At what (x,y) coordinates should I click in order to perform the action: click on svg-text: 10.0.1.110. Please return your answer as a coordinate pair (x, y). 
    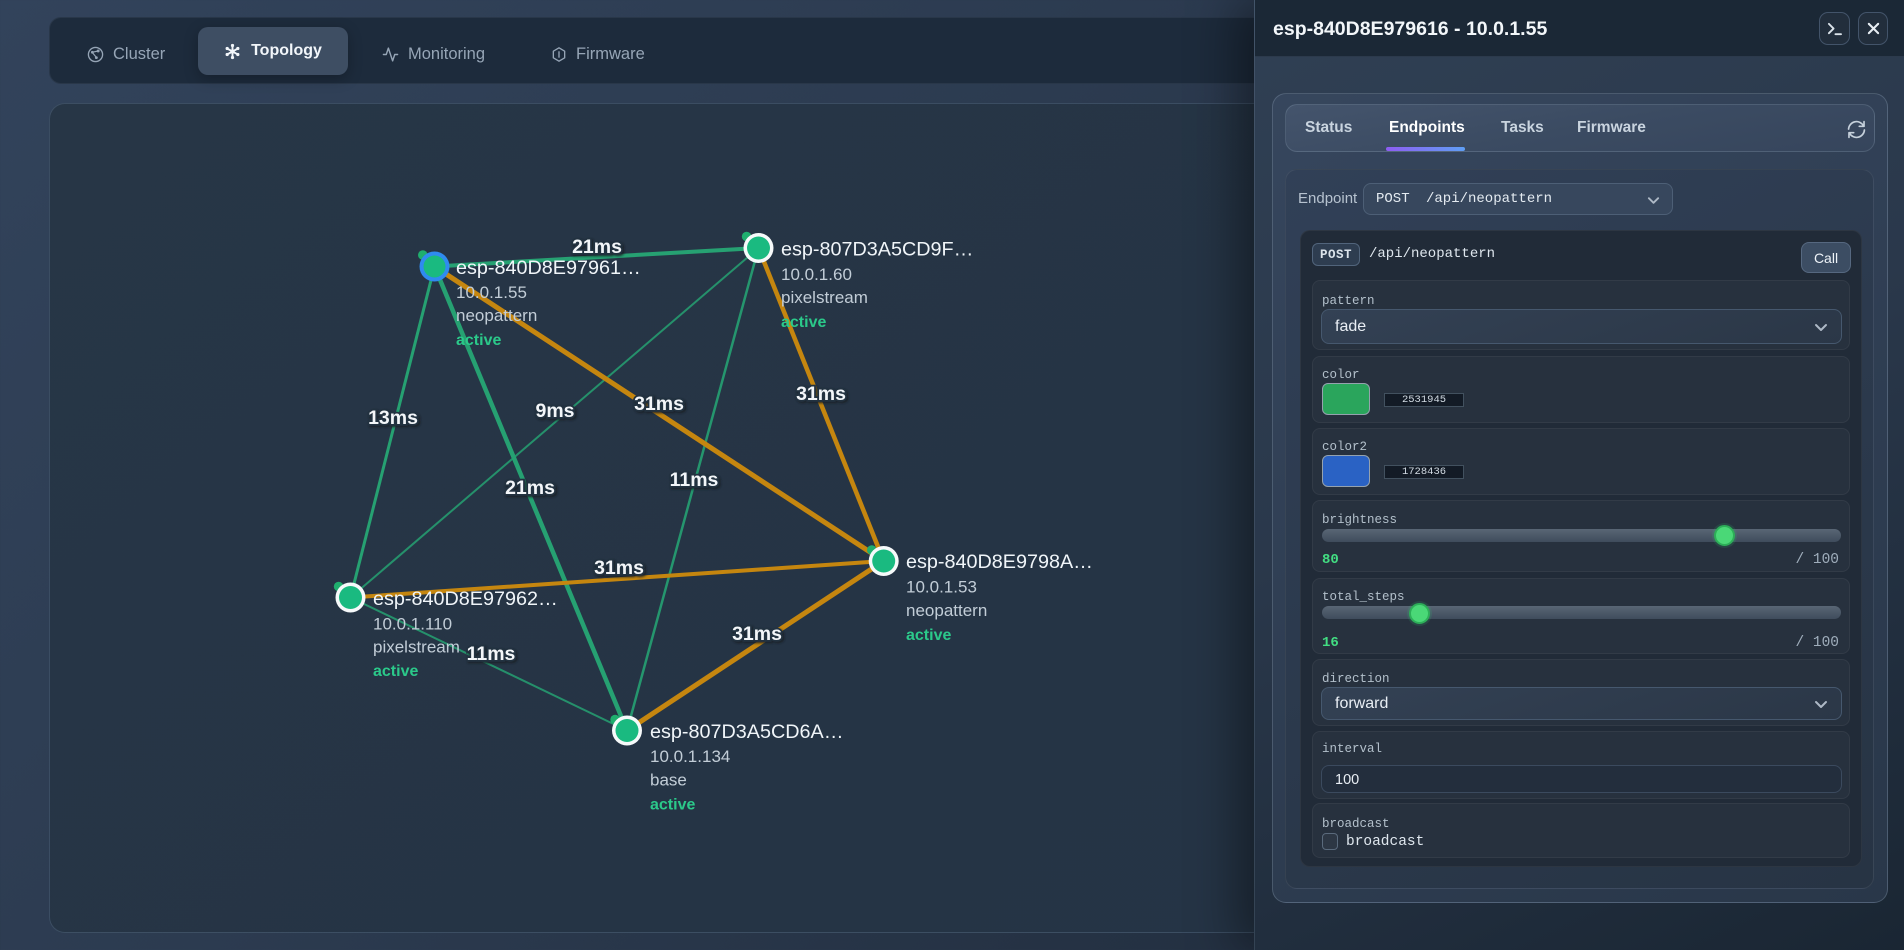
    Looking at the image, I should click on (412, 624).